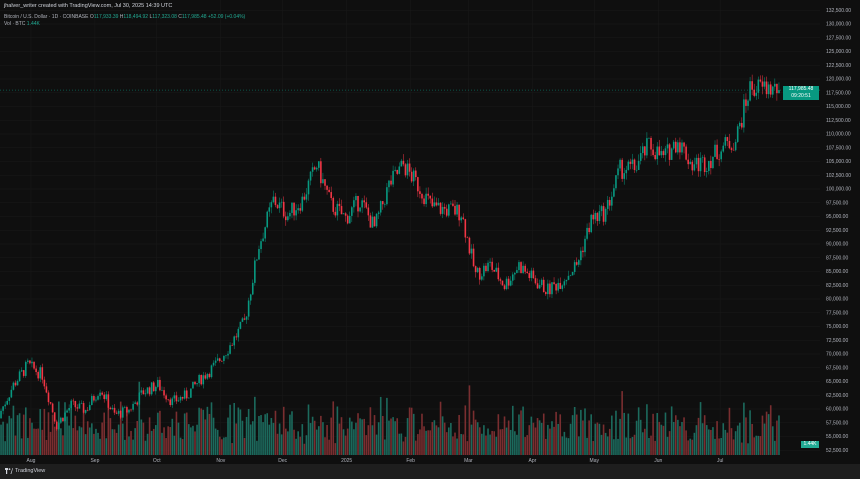 The width and height of the screenshot is (860, 479). Describe the element at coordinates (837, 286) in the screenshot. I see `price-tick-label: 82,500.00` at that location.